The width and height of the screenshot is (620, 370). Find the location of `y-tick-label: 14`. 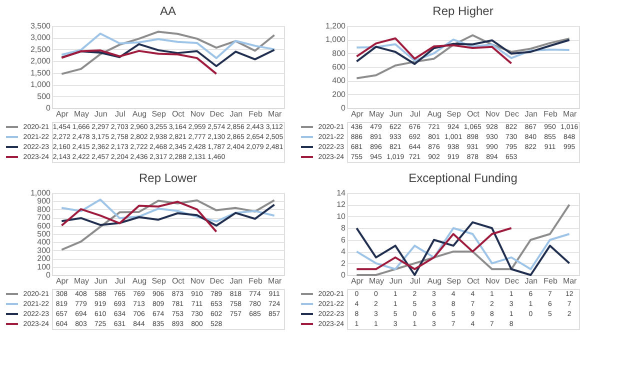

y-tick-label: 14 is located at coordinates (341, 193).